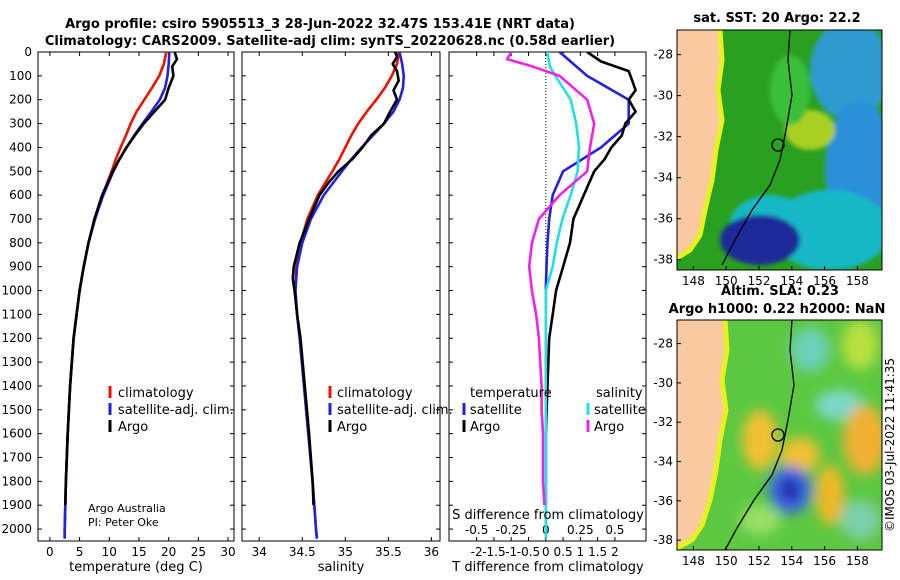 The image size is (900, 580). Describe the element at coordinates (546, 552) in the screenshot. I see `x-tick-label: 0` at that location.